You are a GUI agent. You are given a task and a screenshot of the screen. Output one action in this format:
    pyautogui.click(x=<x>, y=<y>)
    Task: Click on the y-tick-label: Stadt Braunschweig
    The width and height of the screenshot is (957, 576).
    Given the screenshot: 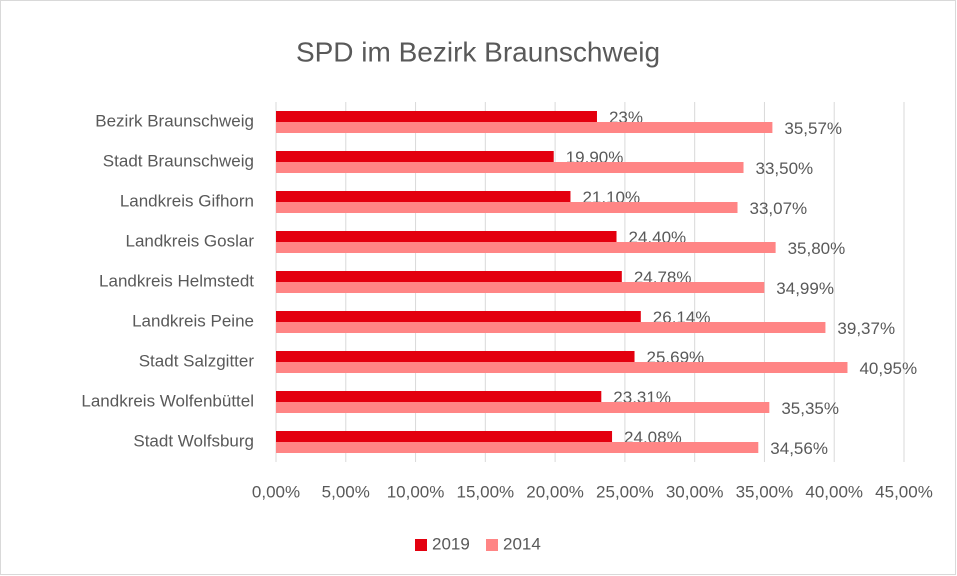 What is the action you would take?
    pyautogui.click(x=178, y=160)
    